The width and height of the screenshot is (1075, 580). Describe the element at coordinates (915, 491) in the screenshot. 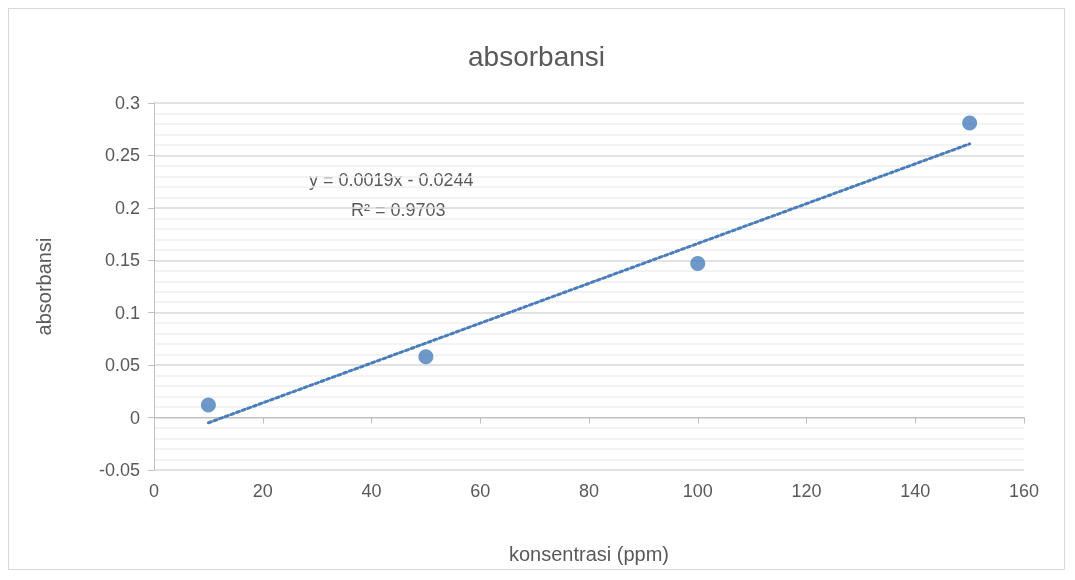

I see `x-tick-label: 140` at that location.